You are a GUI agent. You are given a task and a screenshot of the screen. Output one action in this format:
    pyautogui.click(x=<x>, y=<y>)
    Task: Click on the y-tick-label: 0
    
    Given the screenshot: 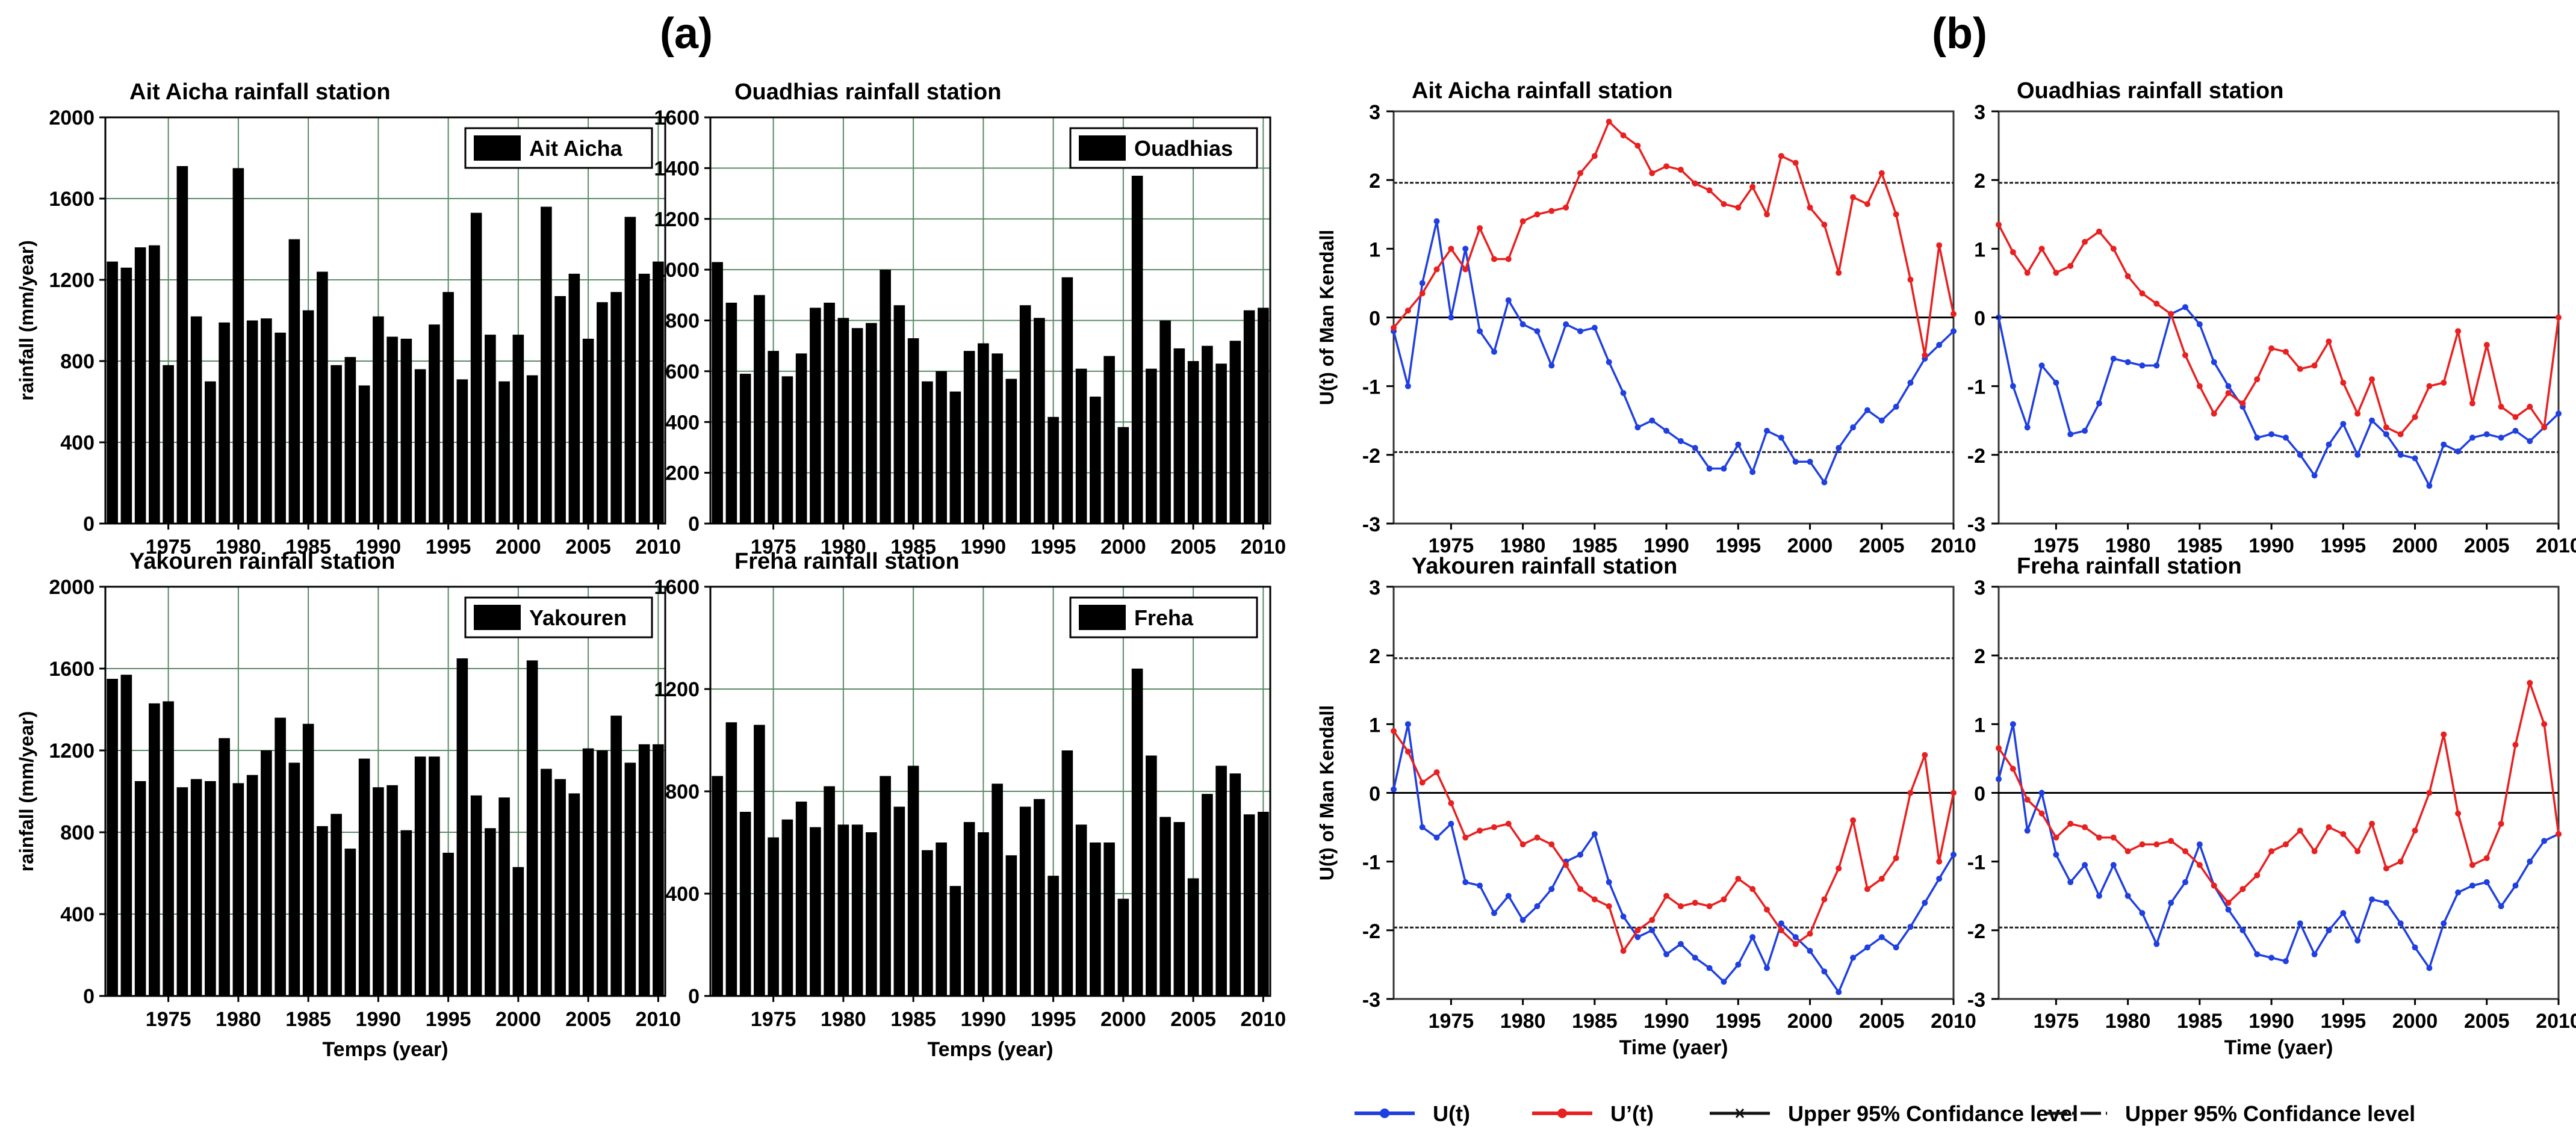 What is the action you would take?
    pyautogui.click(x=694, y=996)
    